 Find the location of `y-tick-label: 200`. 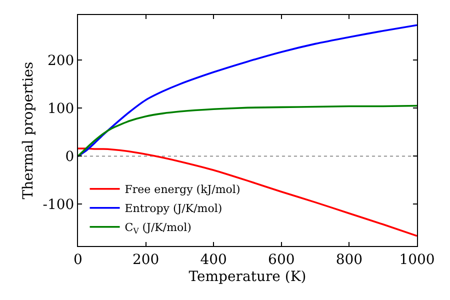

y-tick-label: 200 is located at coordinates (60, 61).